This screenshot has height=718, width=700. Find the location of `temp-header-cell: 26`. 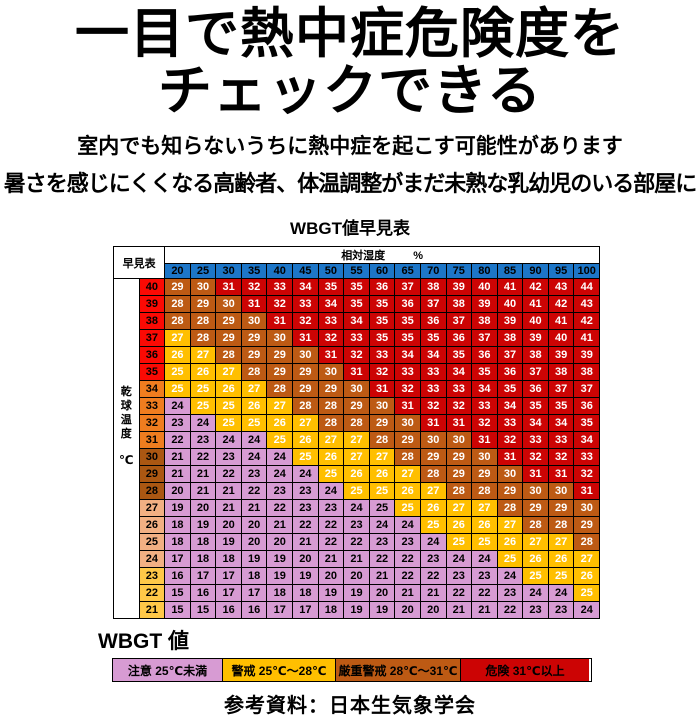

temp-header-cell: 26 is located at coordinates (152, 525).